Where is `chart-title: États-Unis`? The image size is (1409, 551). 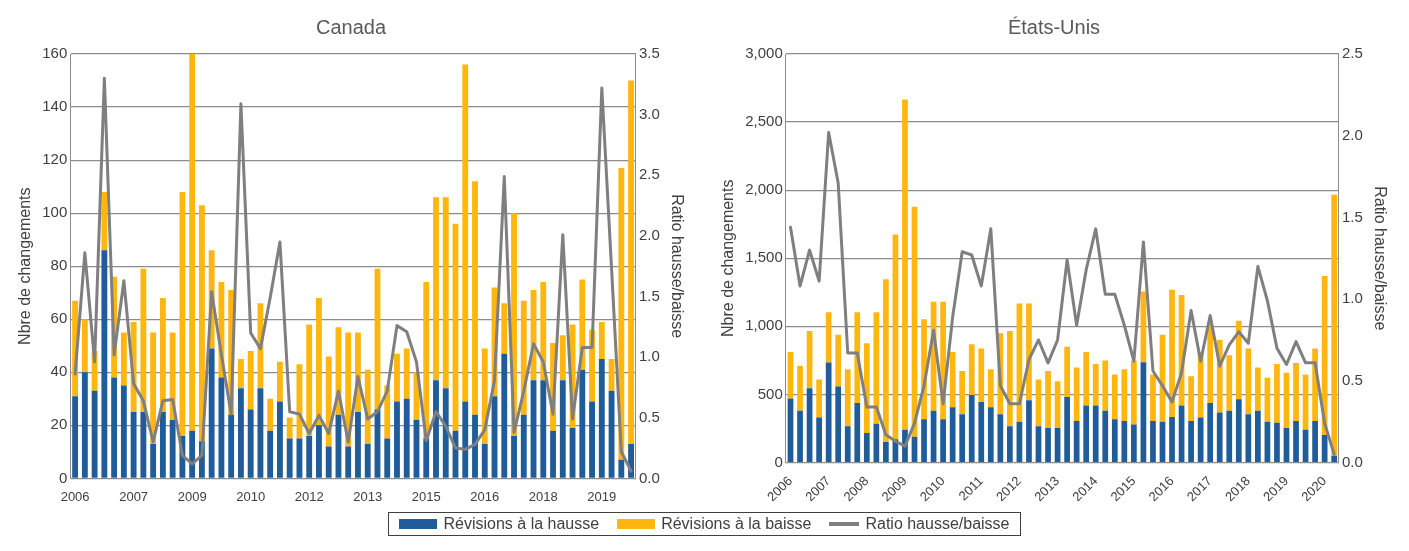
chart-title: États-Unis is located at coordinates (1054, 26).